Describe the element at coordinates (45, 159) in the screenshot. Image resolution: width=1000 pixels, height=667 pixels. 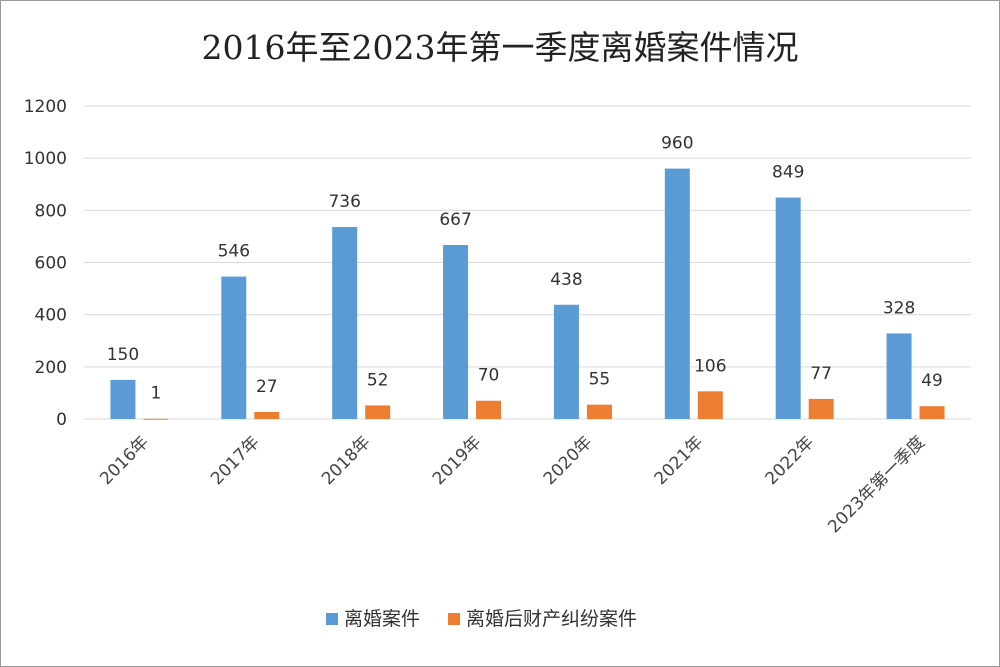
I see `y-tick-label: 1000` at that location.